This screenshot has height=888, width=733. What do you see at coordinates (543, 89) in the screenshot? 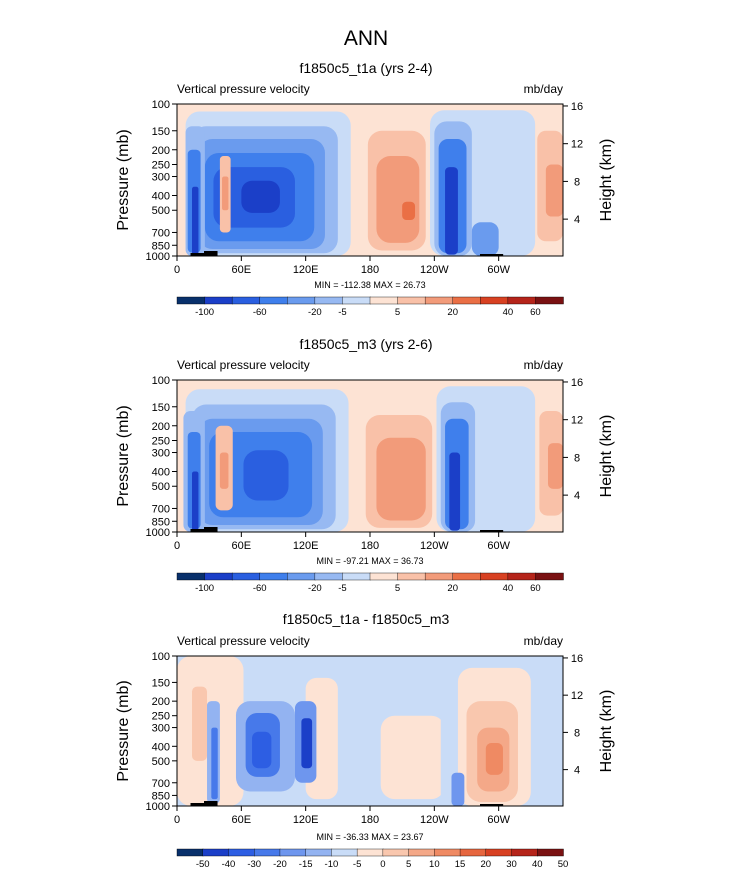
I see `panel-1-units-label: mb/day` at bounding box center [543, 89].